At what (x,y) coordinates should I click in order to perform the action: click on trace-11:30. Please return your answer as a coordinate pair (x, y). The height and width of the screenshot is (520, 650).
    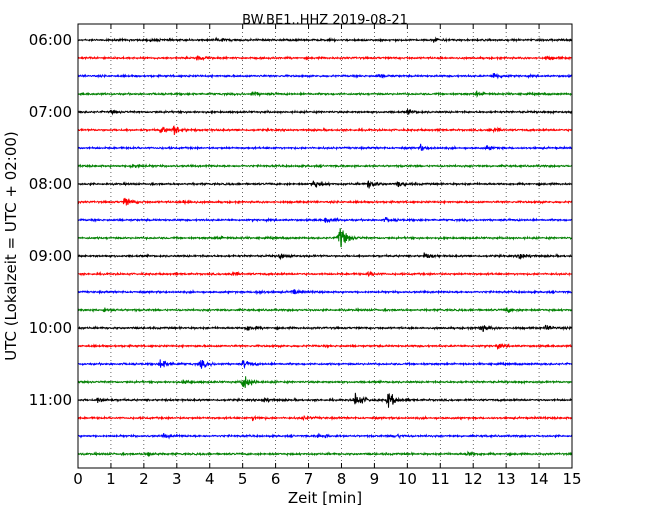
    Looking at the image, I should click on (325, 436).